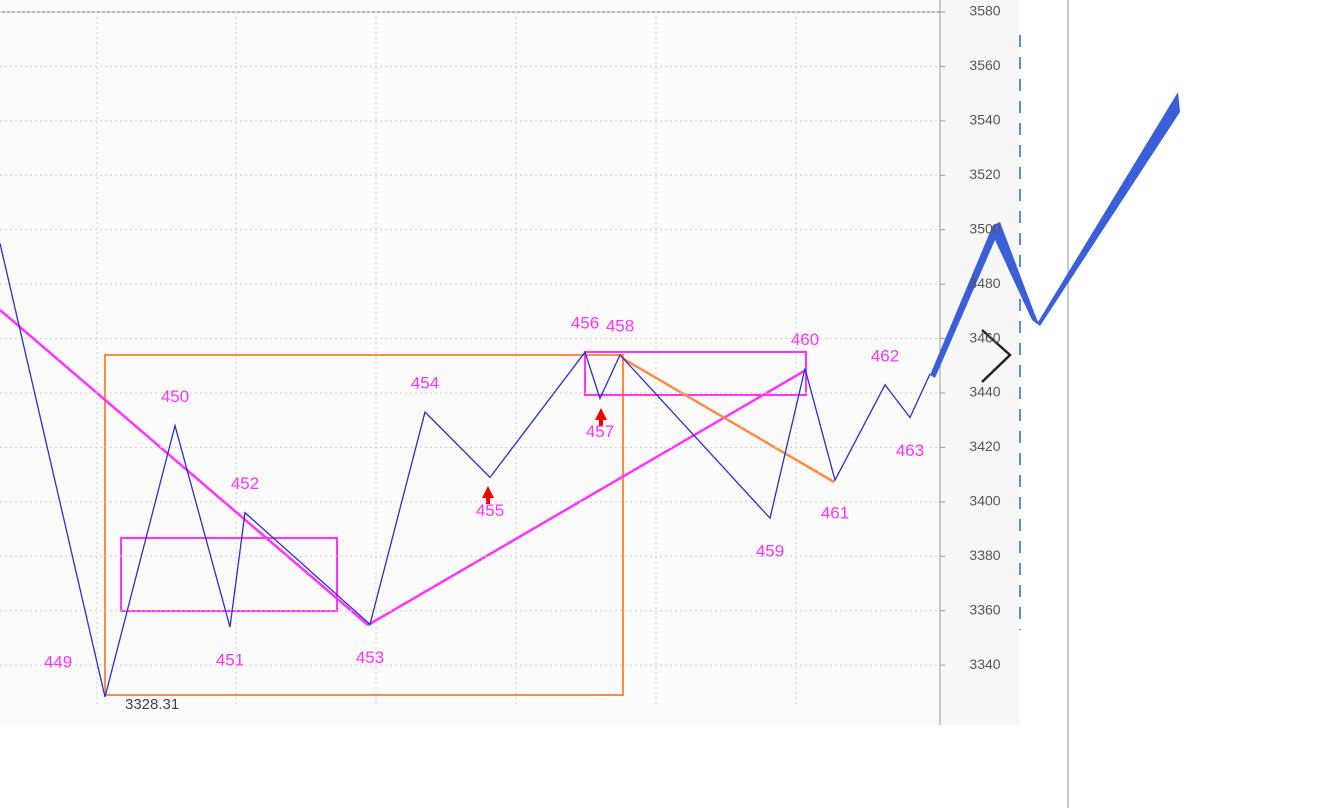 This screenshot has width=1333, height=808. Describe the element at coordinates (770, 551) in the screenshot. I see `wave-label: 459` at that location.